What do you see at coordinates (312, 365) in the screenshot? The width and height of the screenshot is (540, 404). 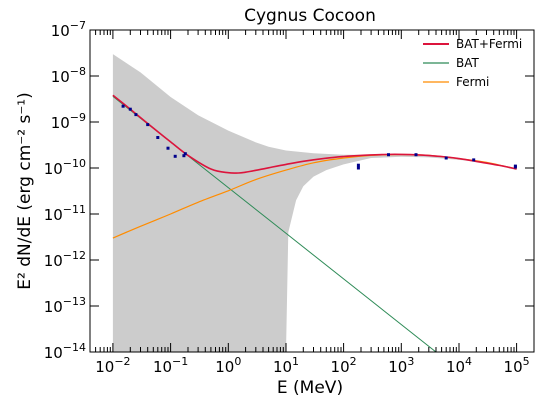 I see `x-tick-labels: 10⁻² 10⁻¹ 10⁰ 10¹ 10² 10³ 10⁴ 10⁵` at bounding box center [312, 365].